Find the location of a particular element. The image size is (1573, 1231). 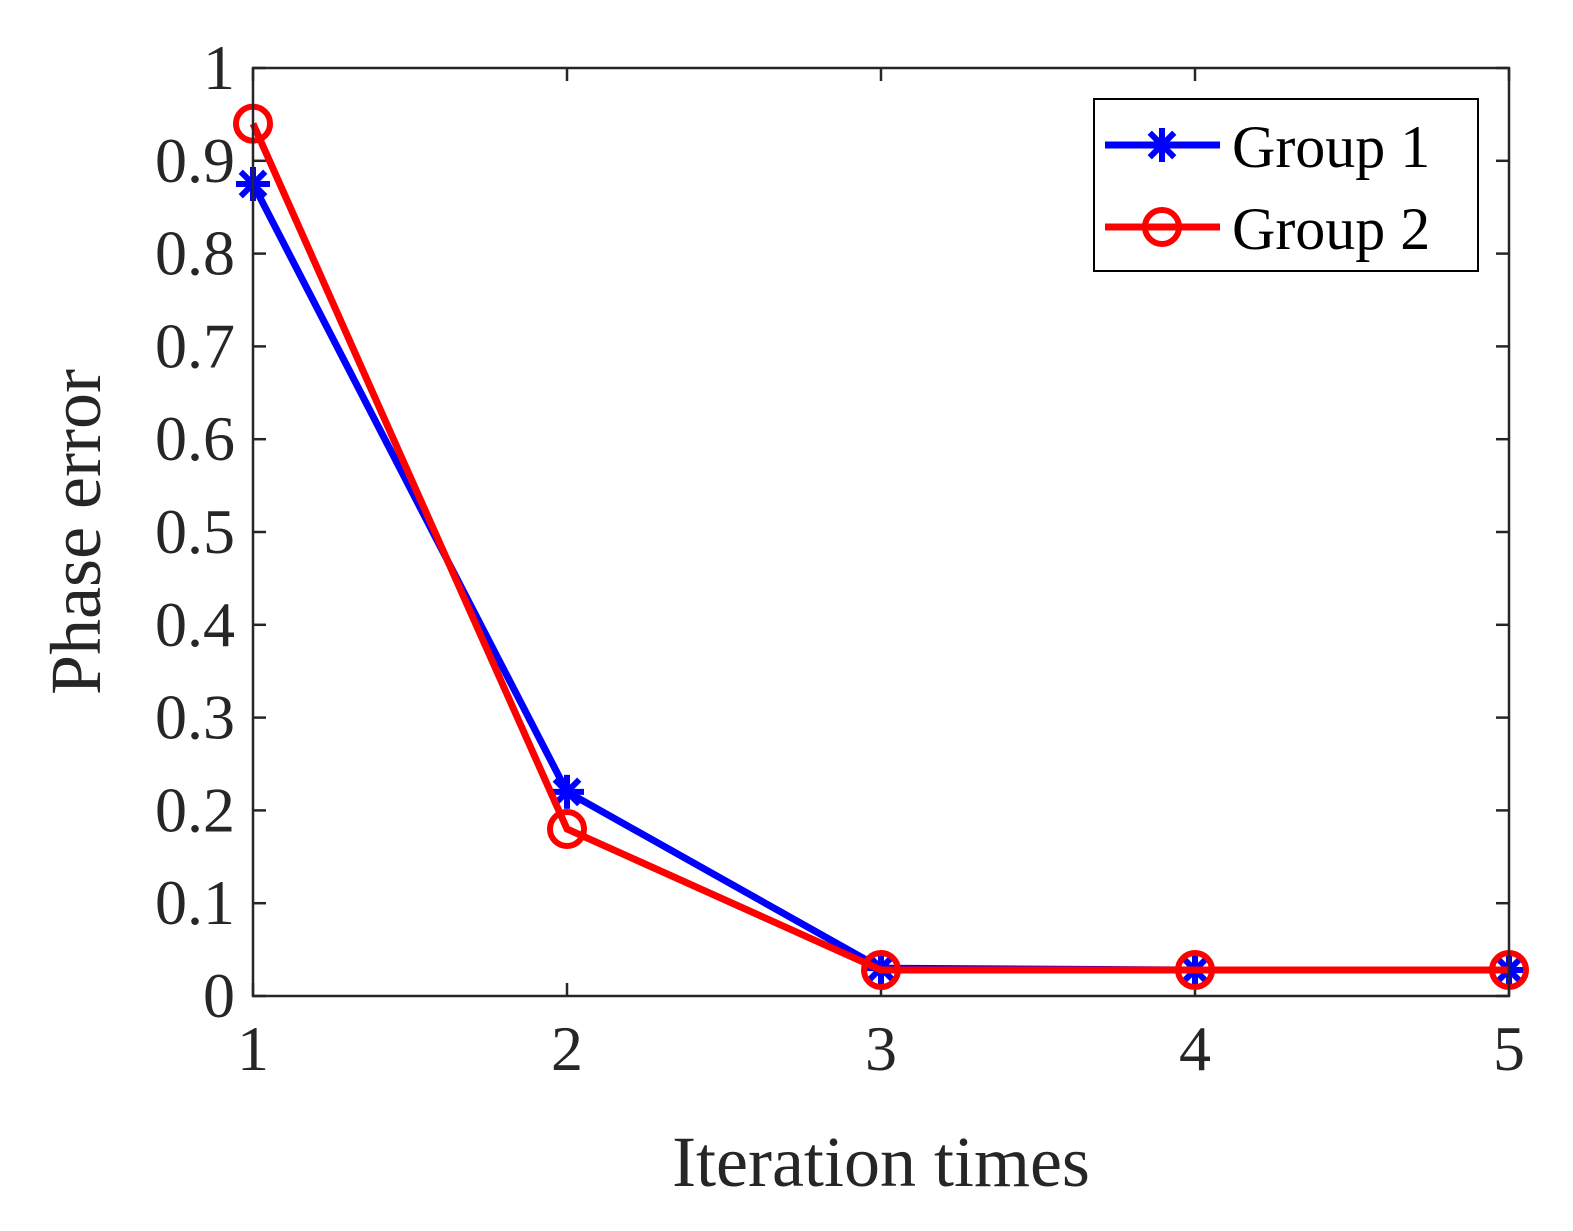

y-axis-title: Phase error is located at coordinates (76, 532).